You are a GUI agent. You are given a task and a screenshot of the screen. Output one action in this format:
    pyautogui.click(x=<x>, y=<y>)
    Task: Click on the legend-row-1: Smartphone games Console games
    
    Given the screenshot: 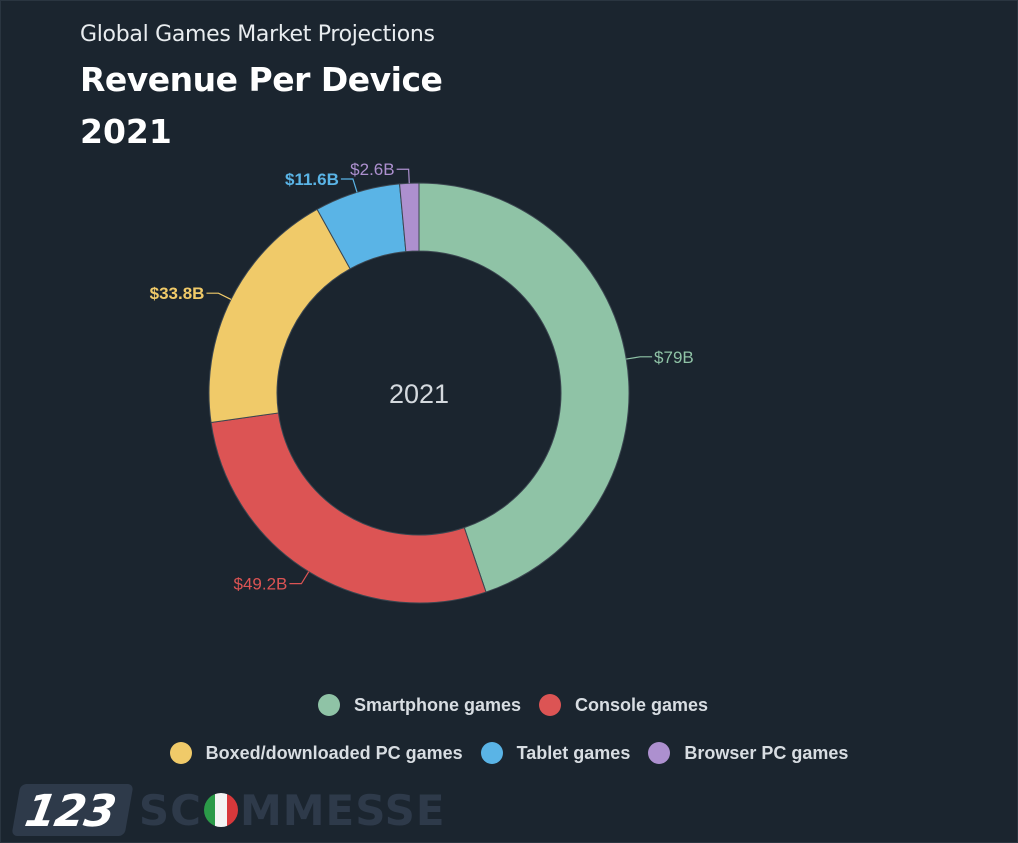 What is the action you would take?
    pyautogui.click(x=509, y=705)
    